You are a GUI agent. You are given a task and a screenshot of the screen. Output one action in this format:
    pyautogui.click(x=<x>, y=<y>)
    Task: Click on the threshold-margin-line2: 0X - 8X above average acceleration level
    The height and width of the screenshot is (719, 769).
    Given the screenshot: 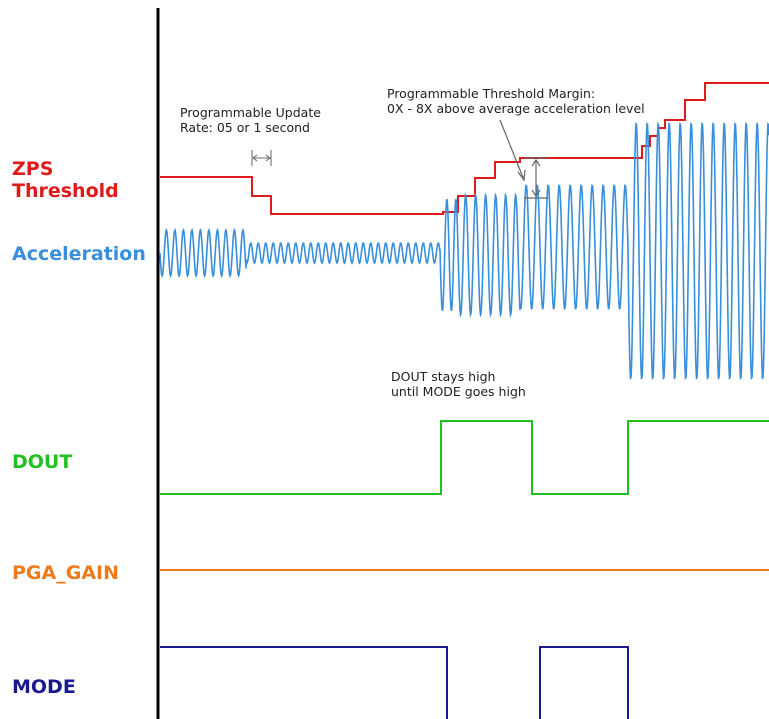 What is the action you would take?
    pyautogui.click(x=516, y=108)
    